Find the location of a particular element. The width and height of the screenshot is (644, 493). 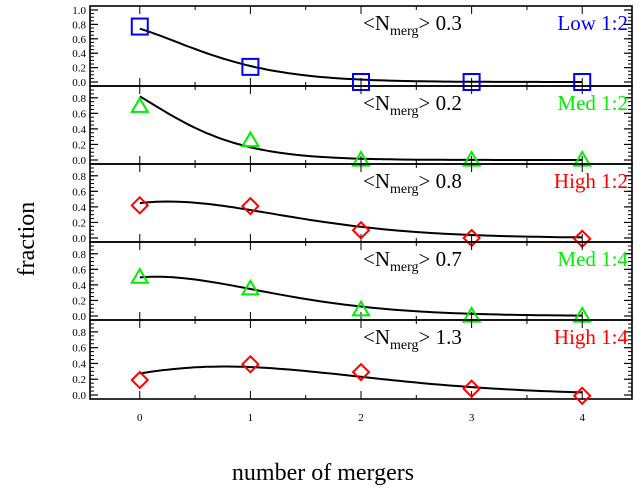

sample-tag: Low 1:2 is located at coordinates (592, 23).